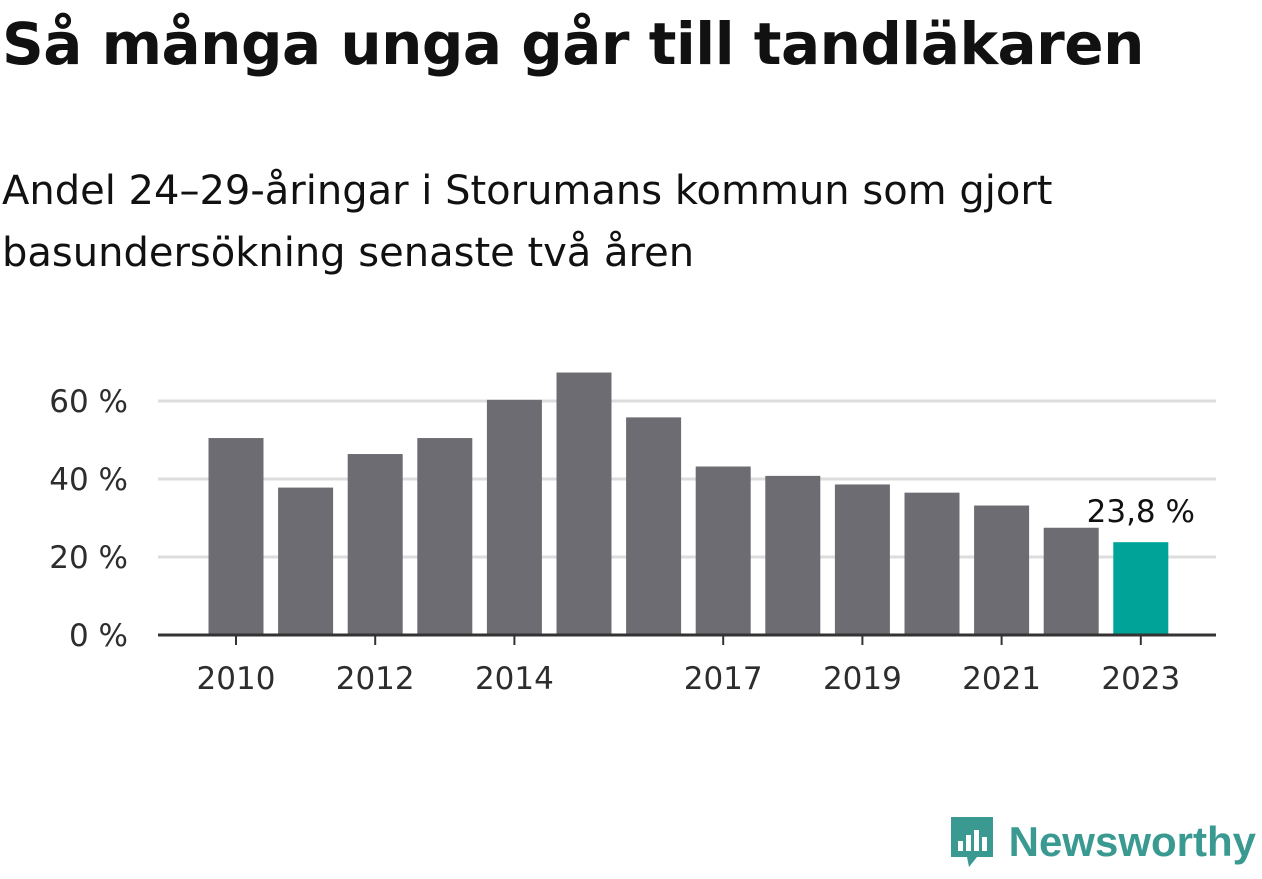  What do you see at coordinates (88, 480) in the screenshot?
I see `y-tick-label: 40 %` at bounding box center [88, 480].